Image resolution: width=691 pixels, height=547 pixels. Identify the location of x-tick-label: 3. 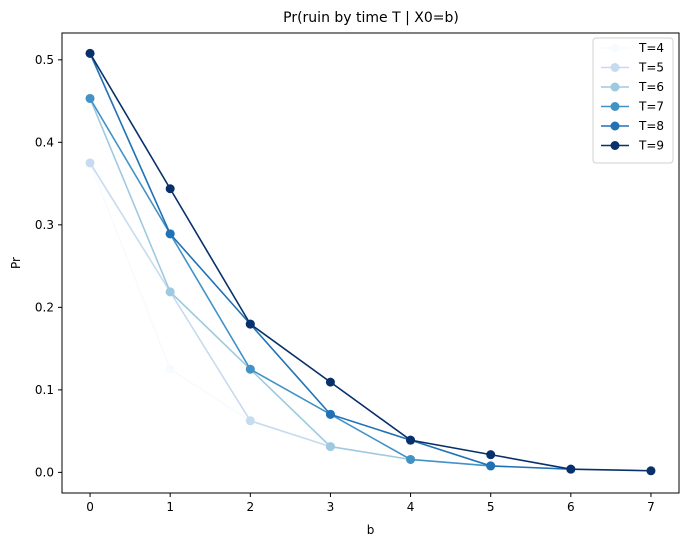
(331, 507).